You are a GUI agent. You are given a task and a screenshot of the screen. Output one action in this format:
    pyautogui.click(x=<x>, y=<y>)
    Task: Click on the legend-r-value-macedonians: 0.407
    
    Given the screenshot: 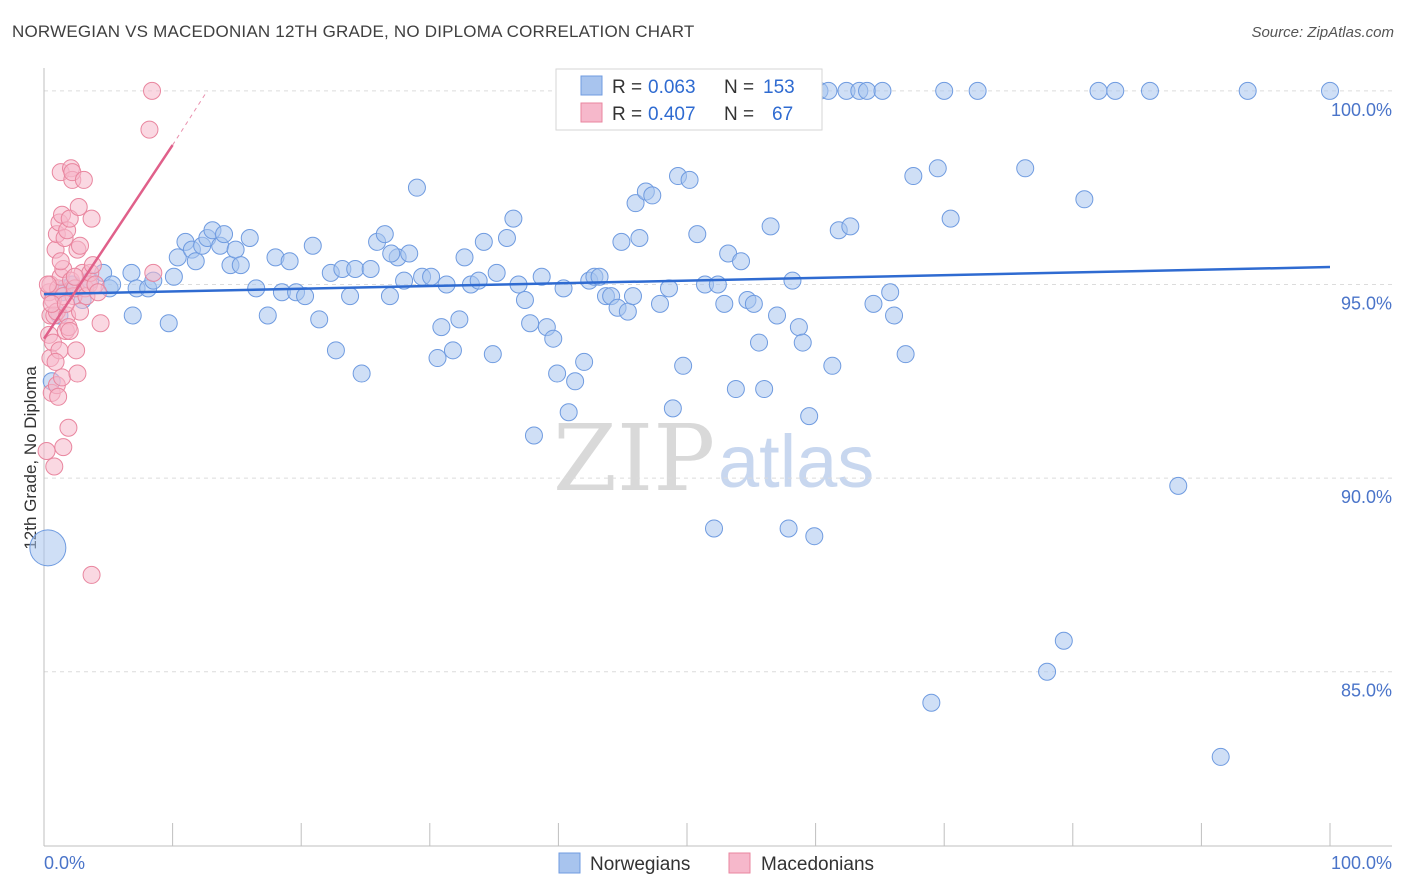 What is the action you would take?
    pyautogui.click(x=672, y=114)
    